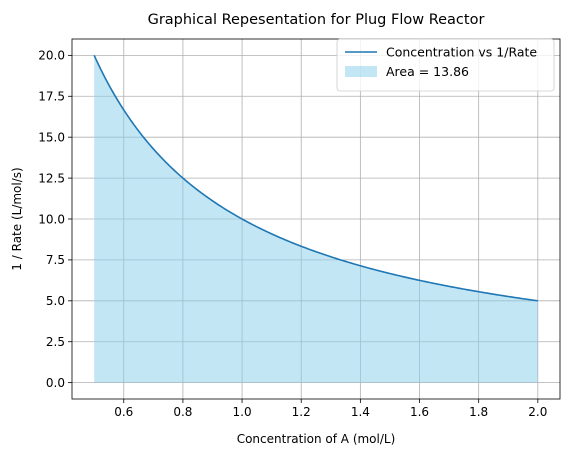  Describe the element at coordinates (51, 137) in the screenshot. I see `y-tick-label: 15.0` at that location.